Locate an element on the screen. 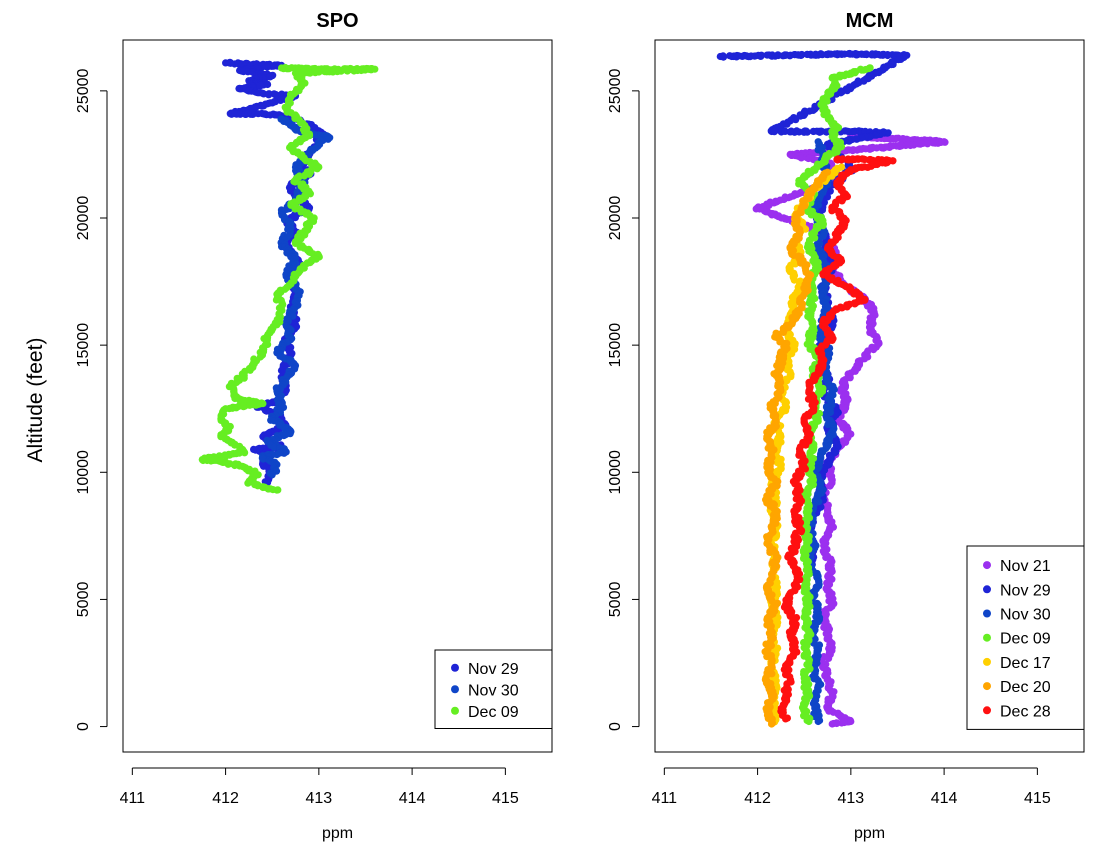  legend-item: Dec 09 is located at coordinates (485, 712).